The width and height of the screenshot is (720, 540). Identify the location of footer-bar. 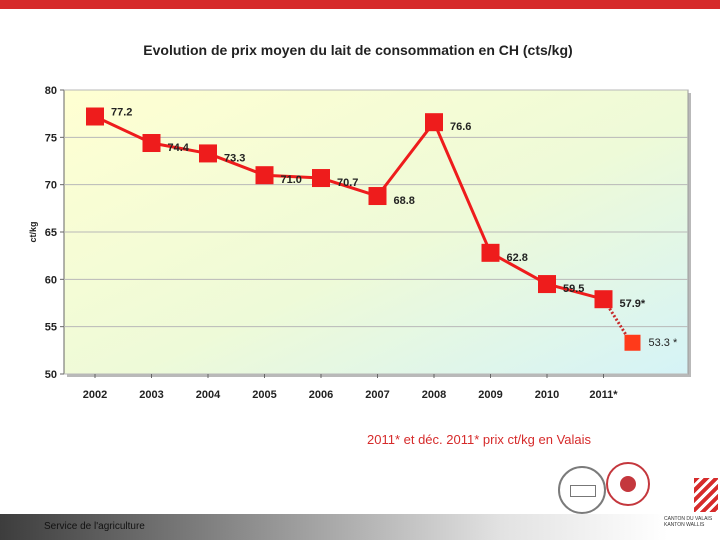
(334, 527).